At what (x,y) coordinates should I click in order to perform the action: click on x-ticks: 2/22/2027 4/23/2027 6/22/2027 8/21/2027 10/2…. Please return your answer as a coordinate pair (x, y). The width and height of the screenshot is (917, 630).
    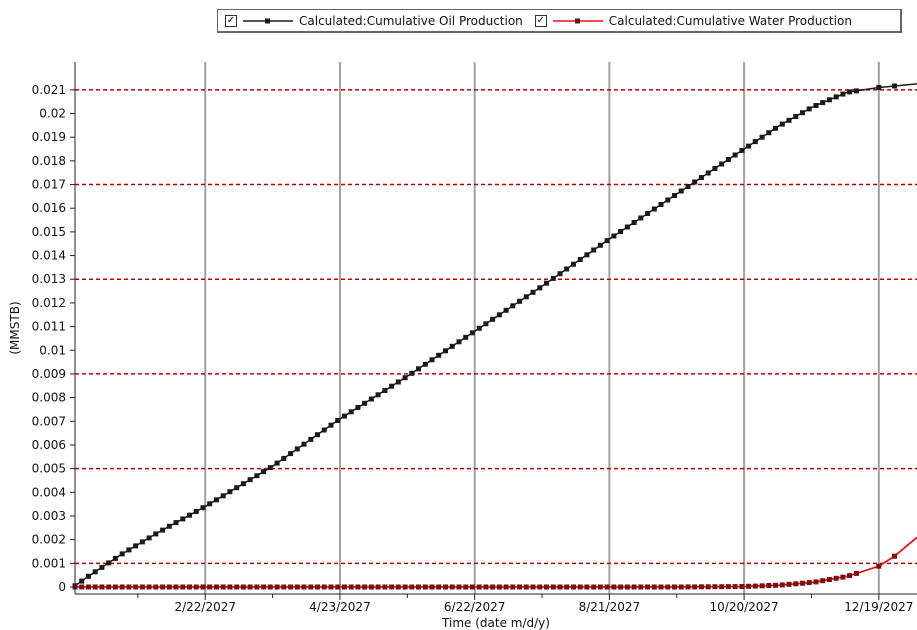
    Looking at the image, I should click on (525, 604).